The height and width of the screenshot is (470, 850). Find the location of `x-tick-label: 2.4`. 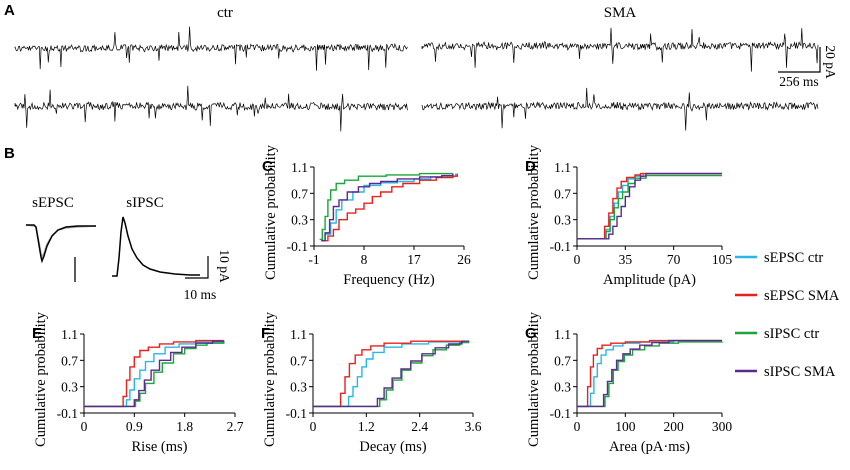

x-tick-label: 2.4 is located at coordinates (419, 426).